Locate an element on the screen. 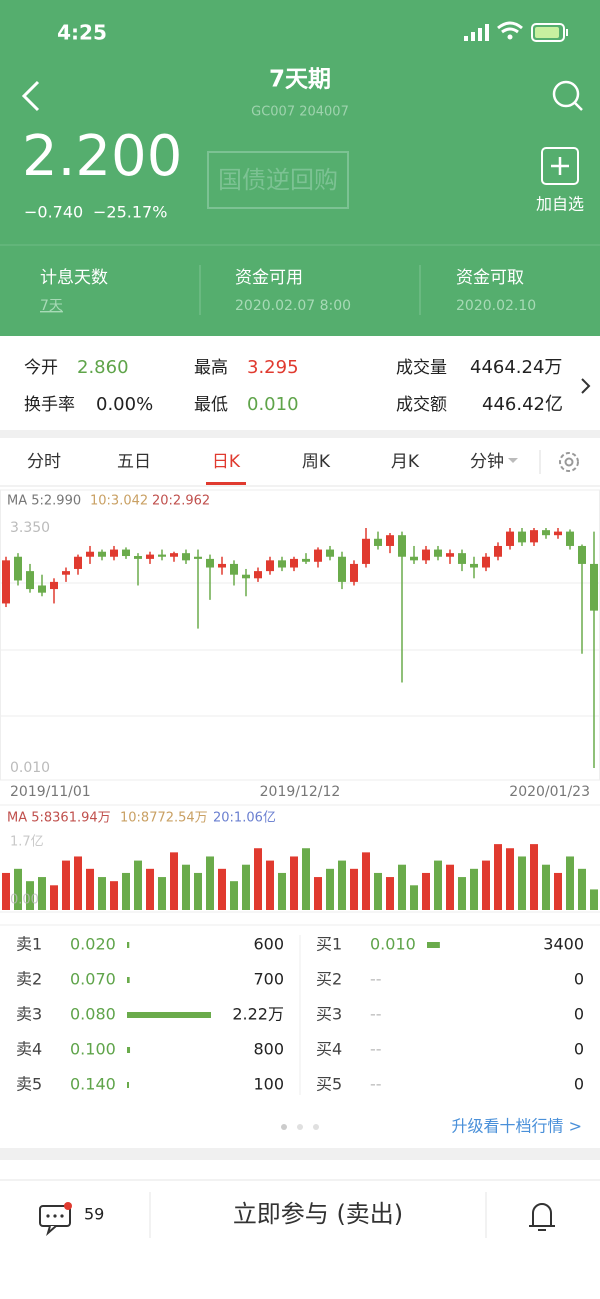 The height and width of the screenshot is (1299, 600). info-value: 2020.02.10 is located at coordinates (496, 306).